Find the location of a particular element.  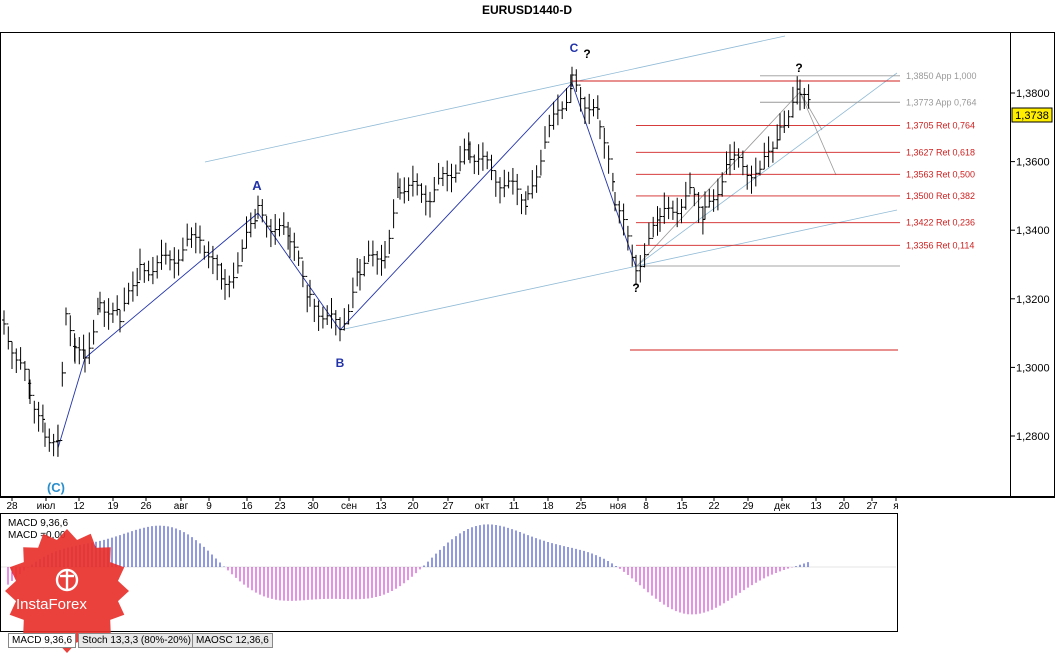

tab-stoch: Stoch 13,3,3 (80%-20%) is located at coordinates (136, 640).